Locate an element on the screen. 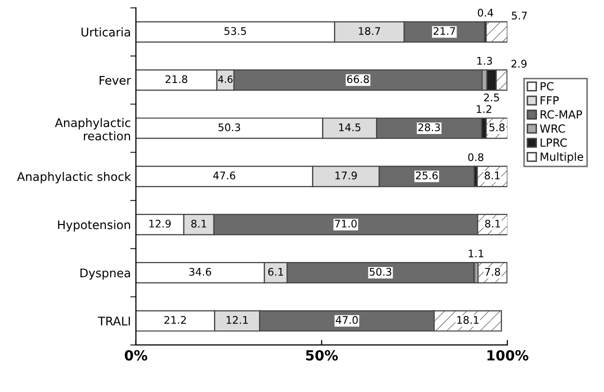  data-label: 18.1 is located at coordinates (467, 320).